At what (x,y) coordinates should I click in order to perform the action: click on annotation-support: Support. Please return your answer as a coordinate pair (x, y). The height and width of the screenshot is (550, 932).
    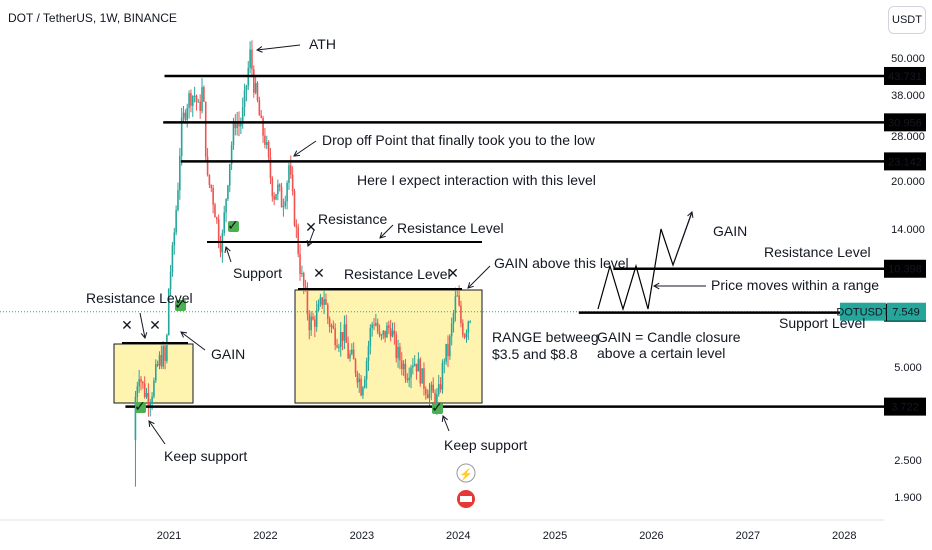
    Looking at the image, I should click on (257, 273).